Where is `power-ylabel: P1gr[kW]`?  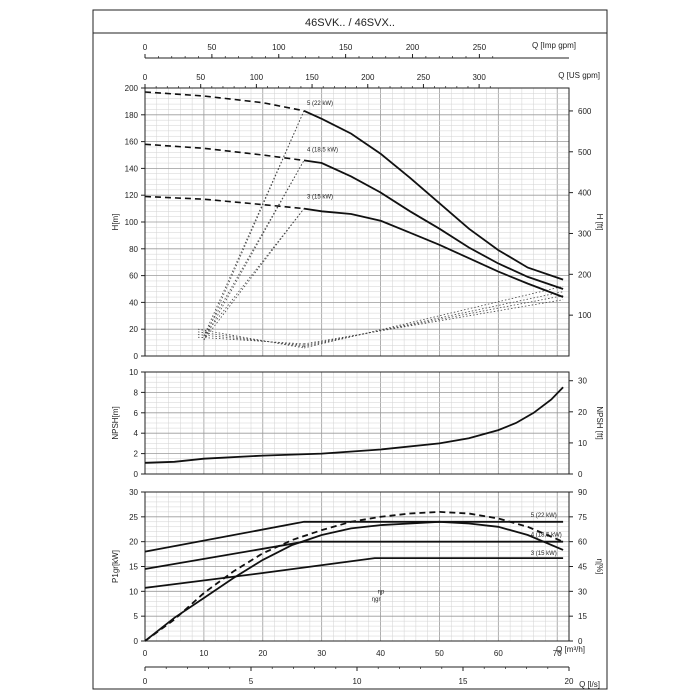 power-ylabel: P1gr[kW] is located at coordinates (115, 566).